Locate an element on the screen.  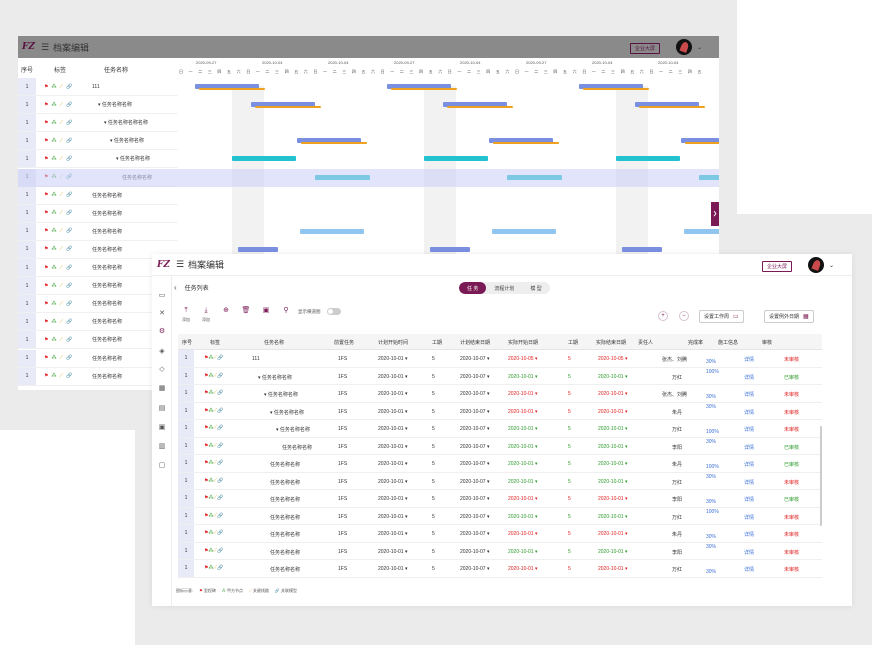
tools-icon: ✕ is located at coordinates (162, 313).